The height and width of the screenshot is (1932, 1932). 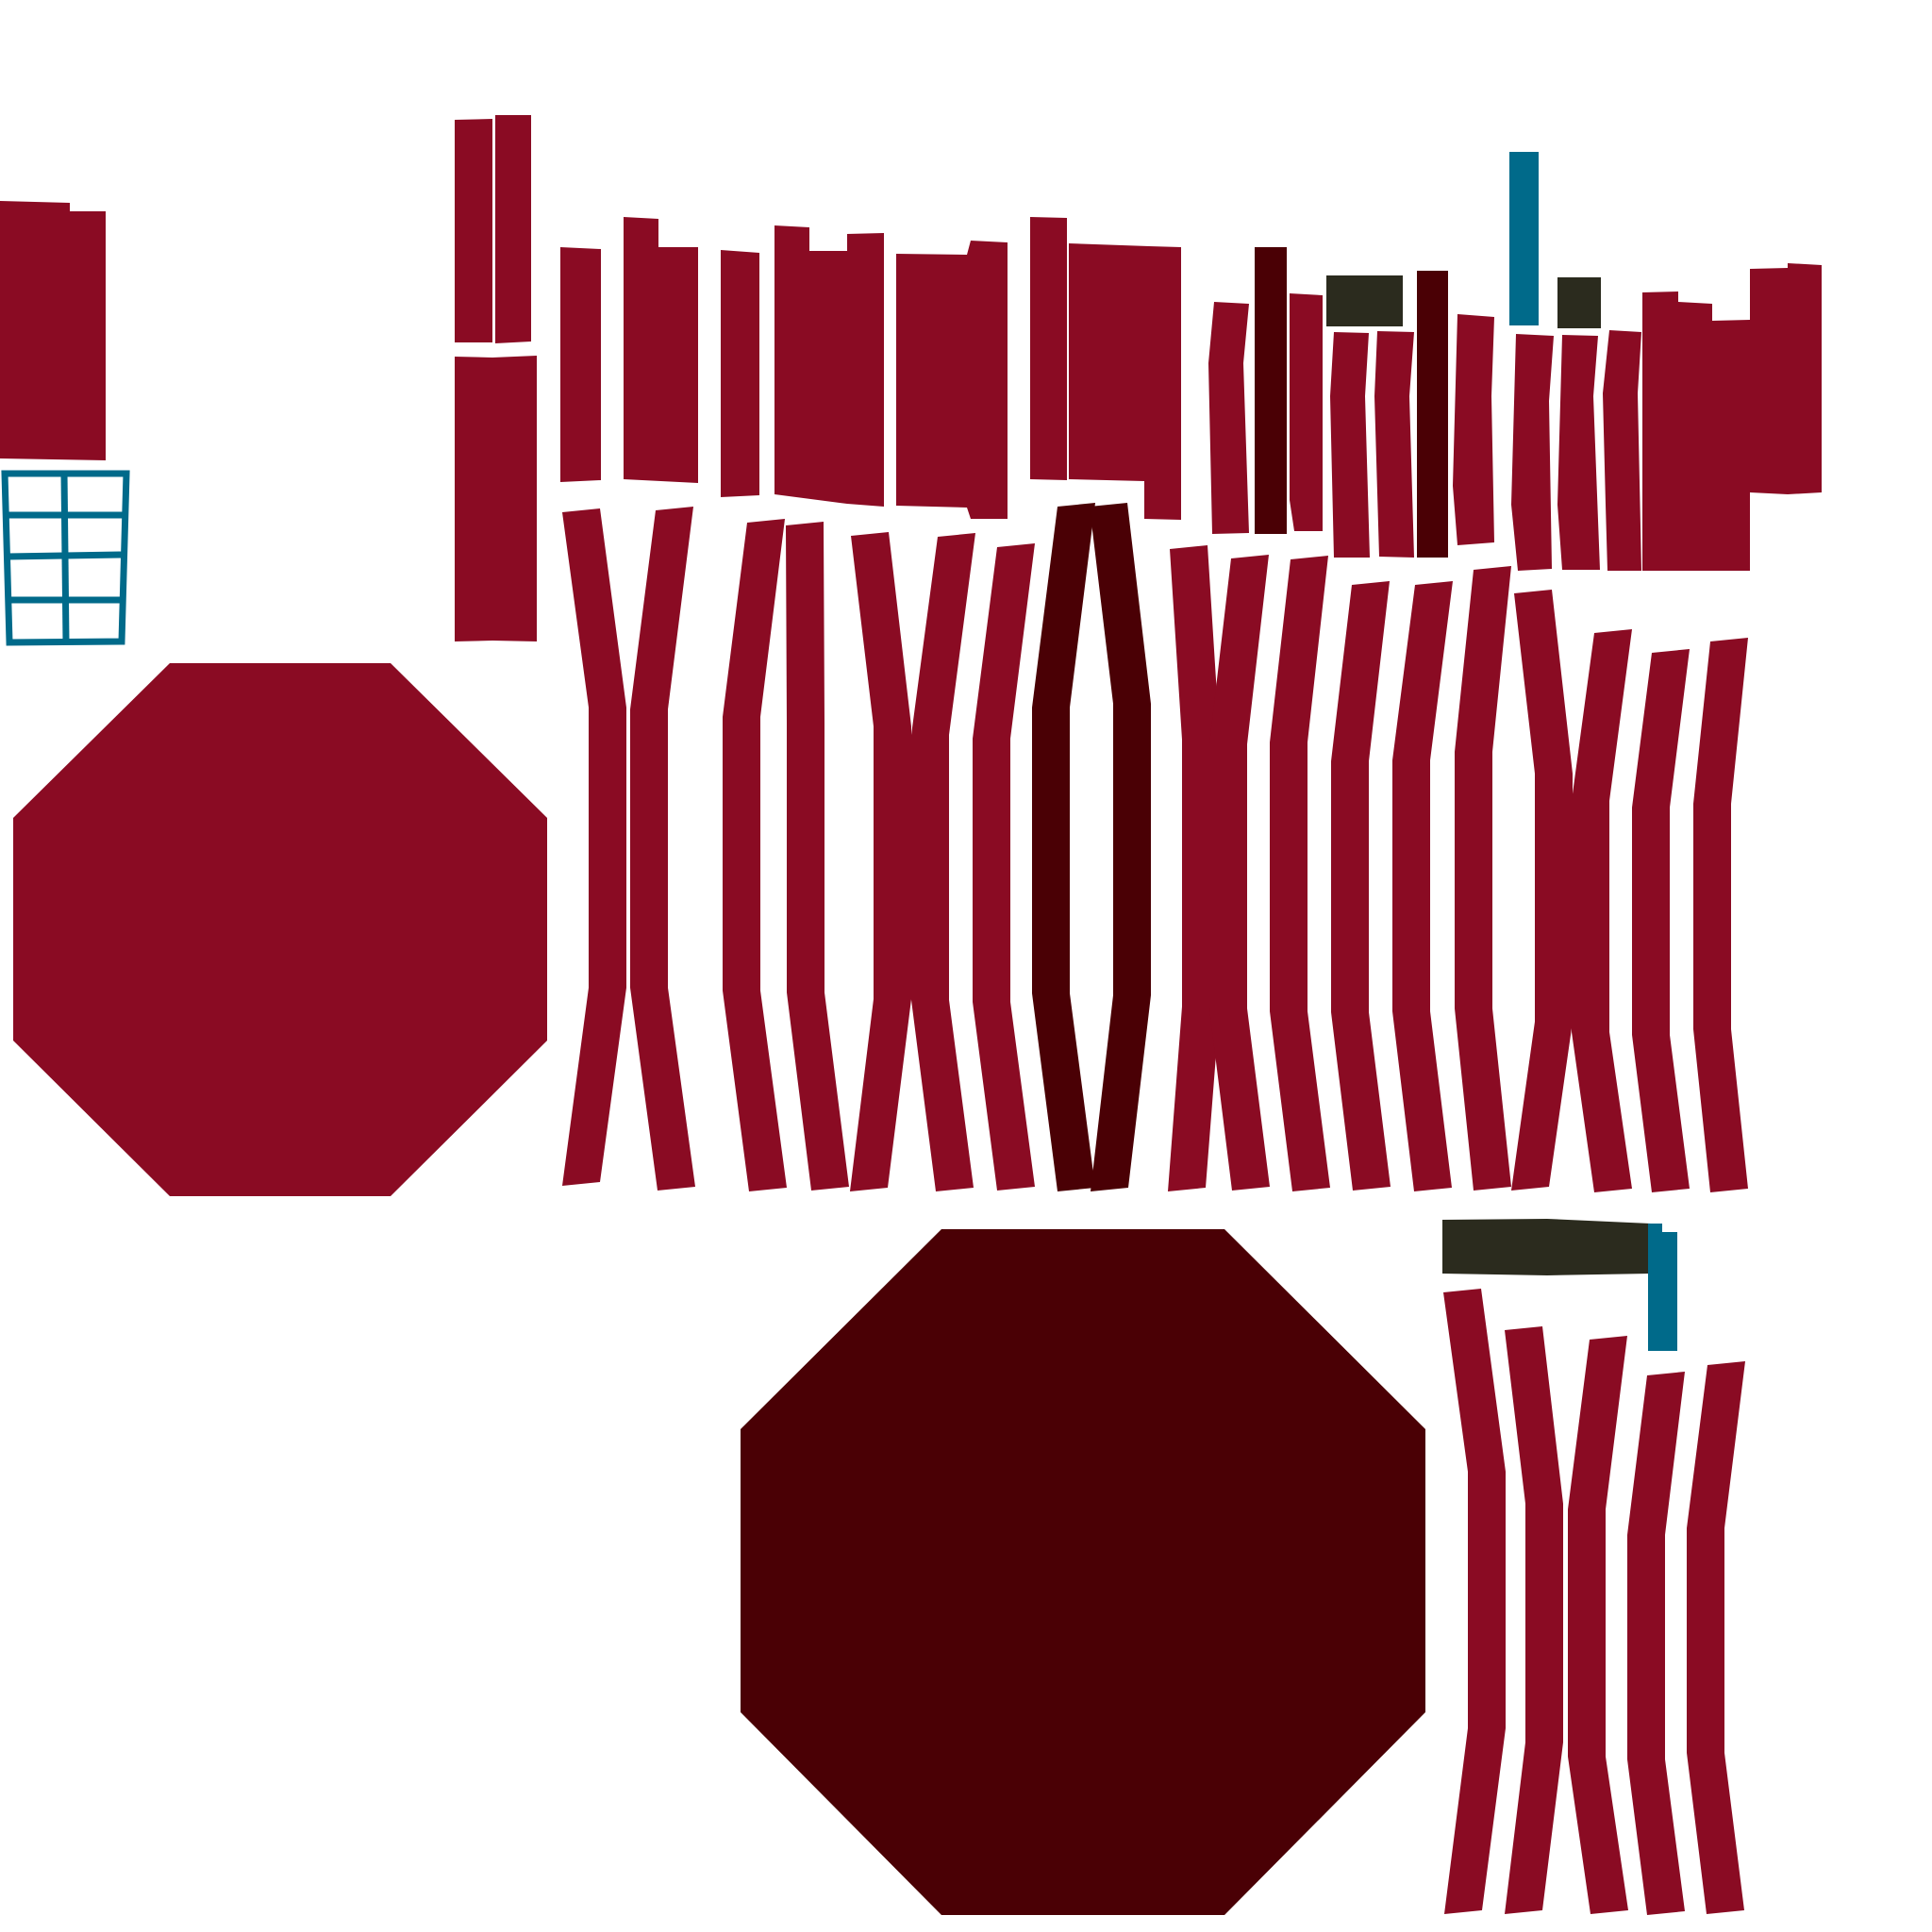 I want to click on bottom-right-staves, so click(x=1594, y=1602).